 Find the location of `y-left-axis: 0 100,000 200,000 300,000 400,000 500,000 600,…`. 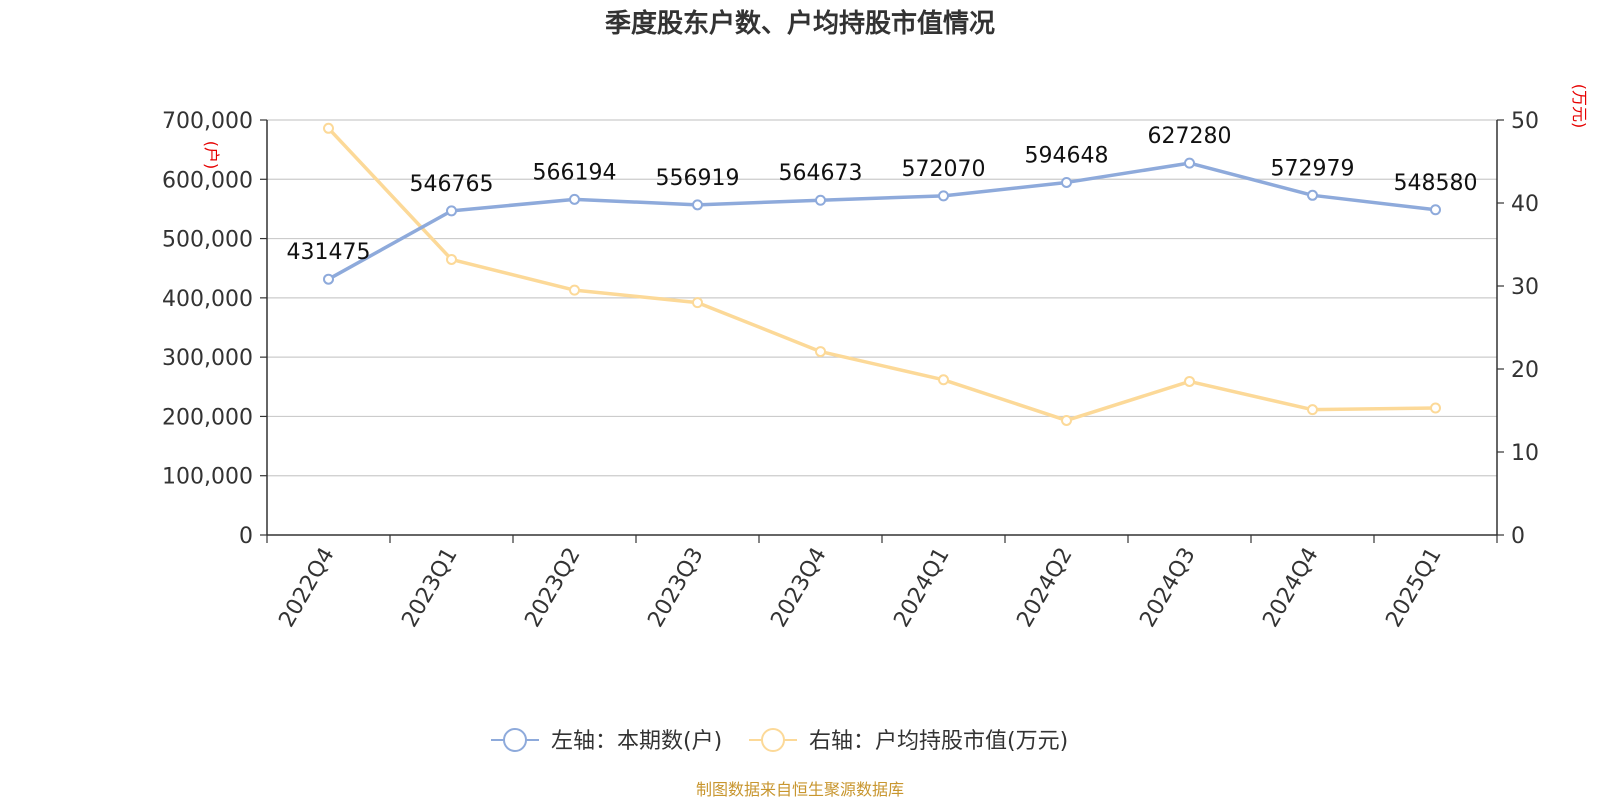

y-left-axis: 0 100,000 200,000 300,000 400,000 500,000 600,… is located at coordinates (214, 329).